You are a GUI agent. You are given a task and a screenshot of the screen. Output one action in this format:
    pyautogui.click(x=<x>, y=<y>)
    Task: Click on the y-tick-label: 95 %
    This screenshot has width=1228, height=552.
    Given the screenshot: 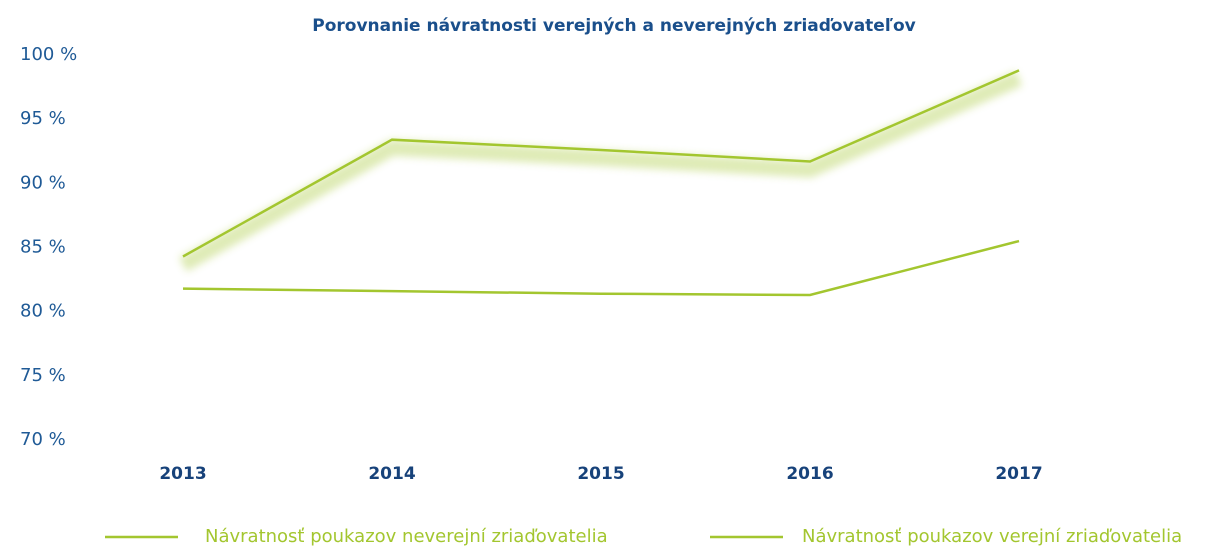 What is the action you would take?
    pyautogui.click(x=43, y=118)
    